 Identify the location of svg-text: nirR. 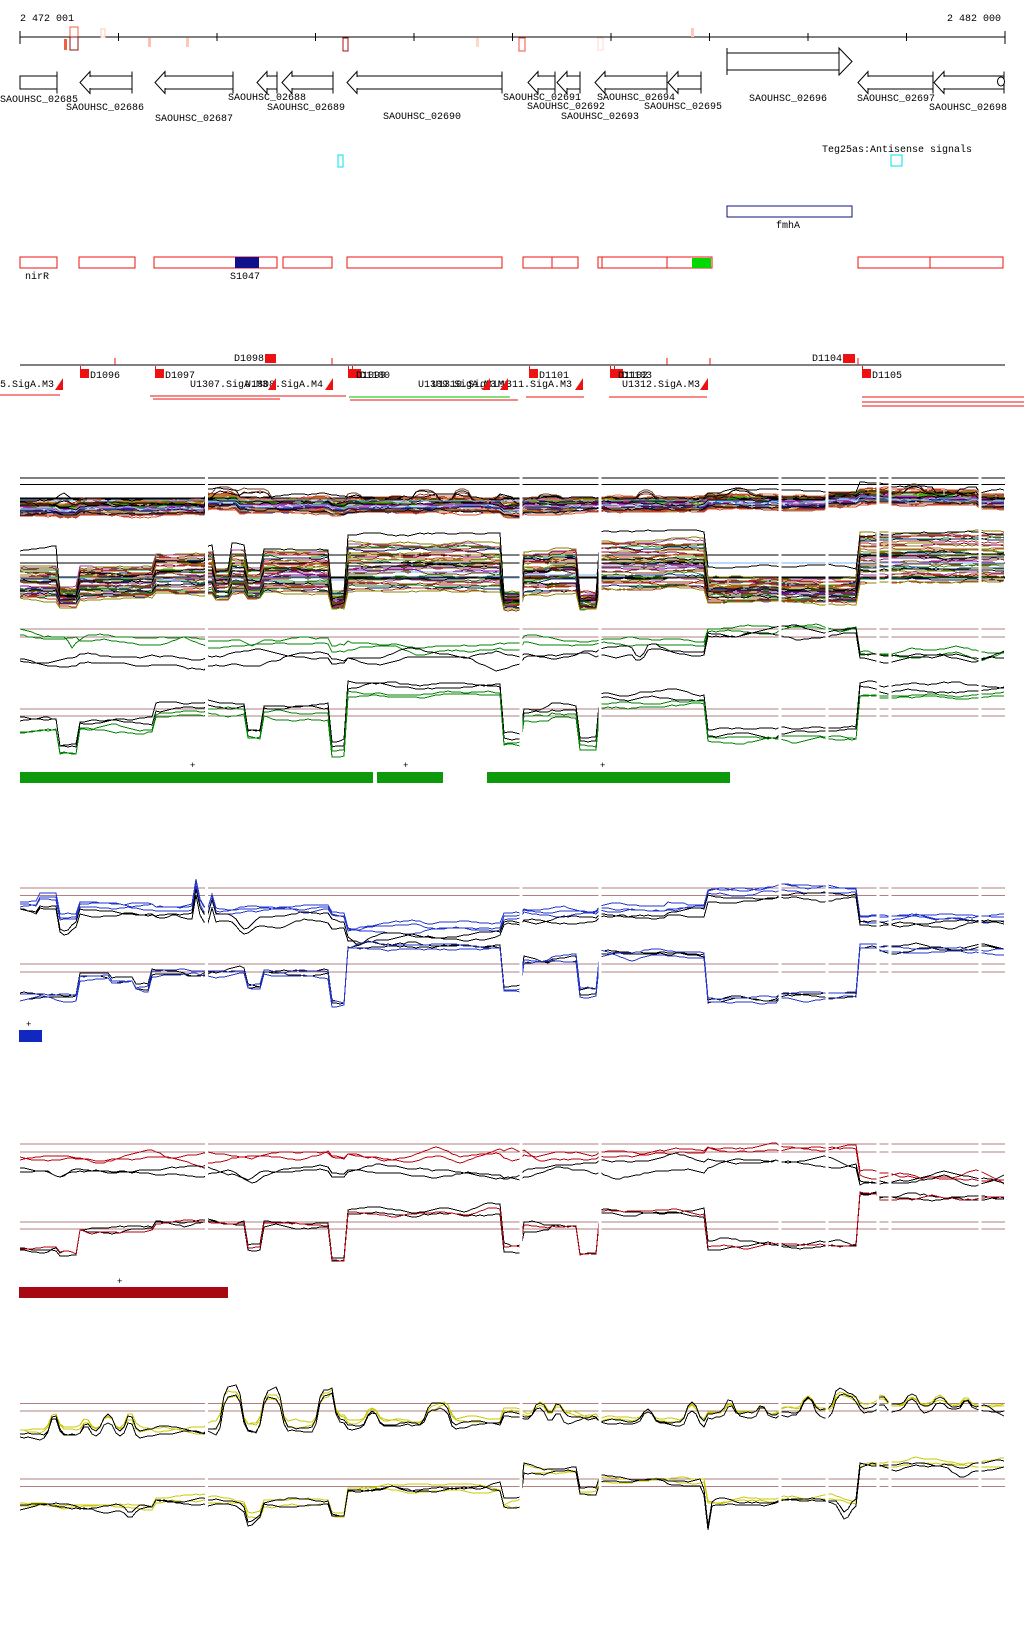
(37, 277).